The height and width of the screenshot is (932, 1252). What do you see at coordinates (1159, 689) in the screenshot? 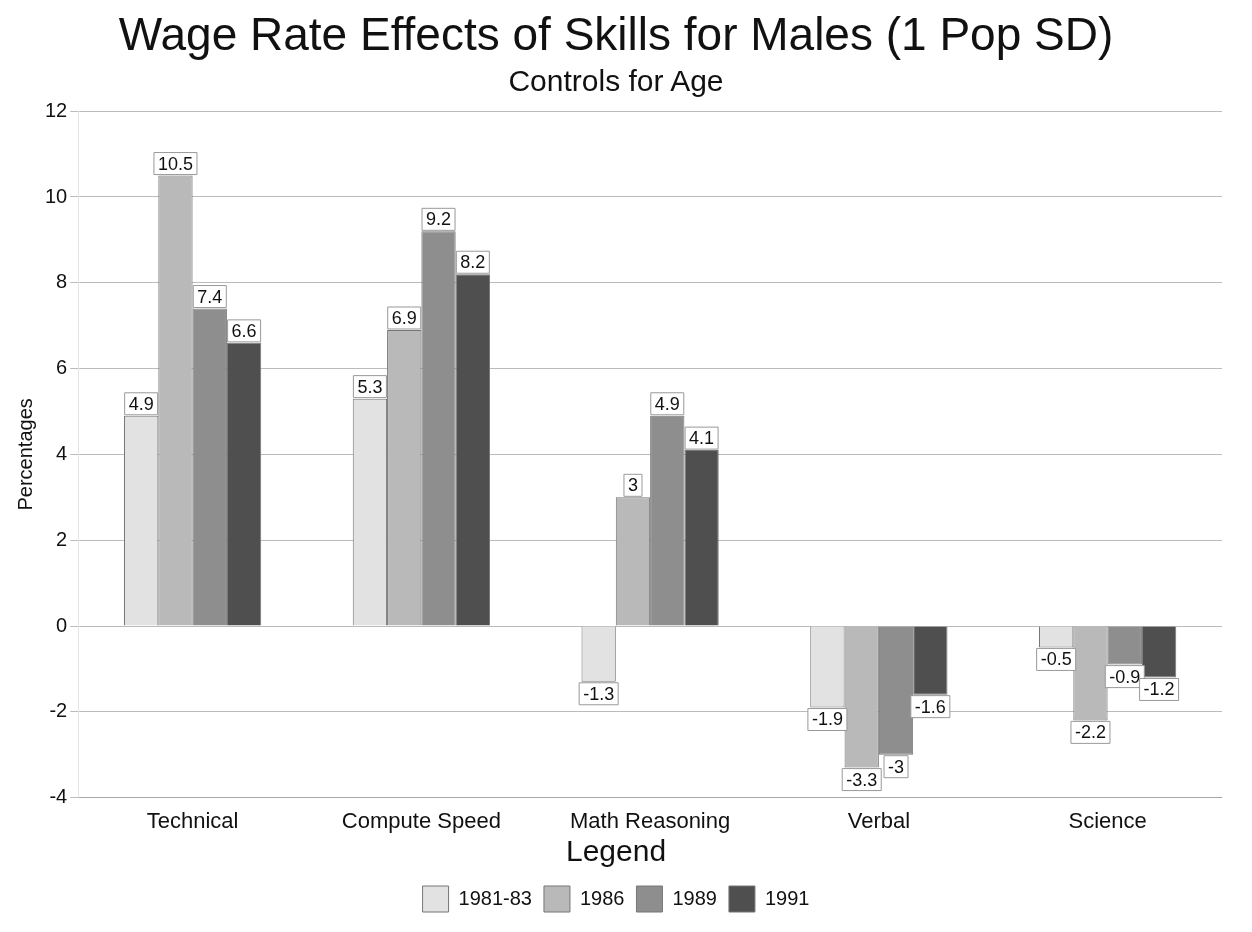
I see `data-label: -1.2` at bounding box center [1159, 689].